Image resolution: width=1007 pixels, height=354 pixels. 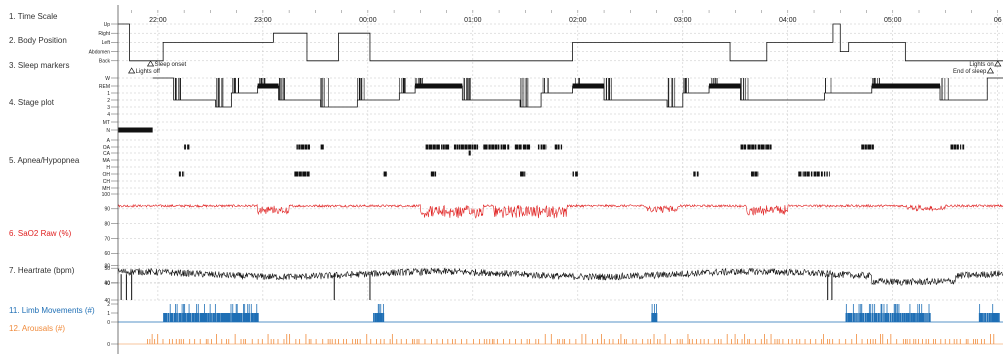 I want to click on time-tick-label: 23:00, so click(x=263, y=20).